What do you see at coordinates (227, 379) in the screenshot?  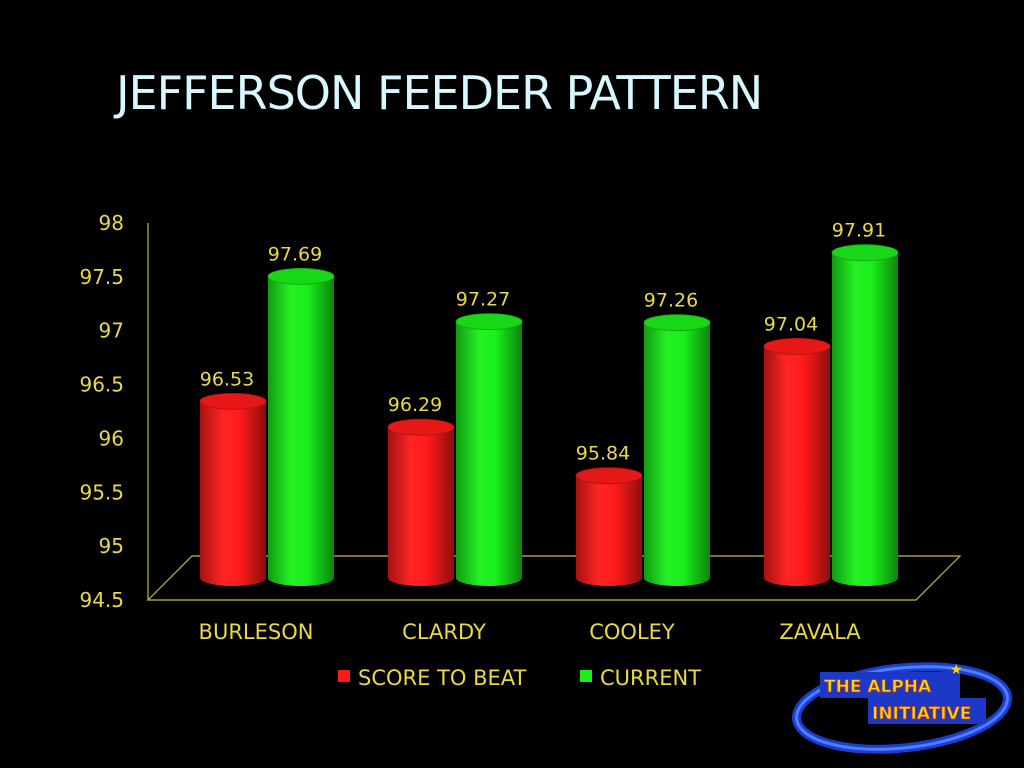 I see `data-label: 96.53` at bounding box center [227, 379].